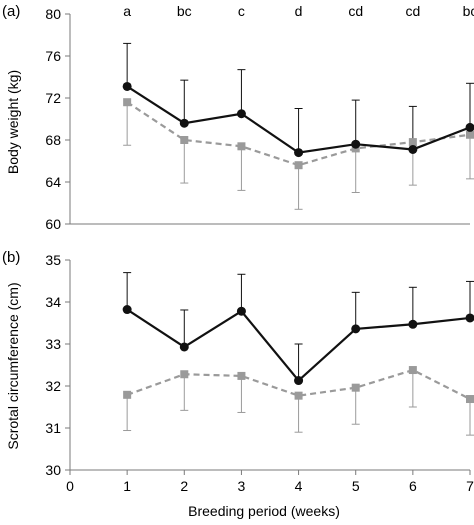 The height and width of the screenshot is (525, 474). Describe the element at coordinates (53, 470) in the screenshot. I see `y-tick-label: 30` at that location.